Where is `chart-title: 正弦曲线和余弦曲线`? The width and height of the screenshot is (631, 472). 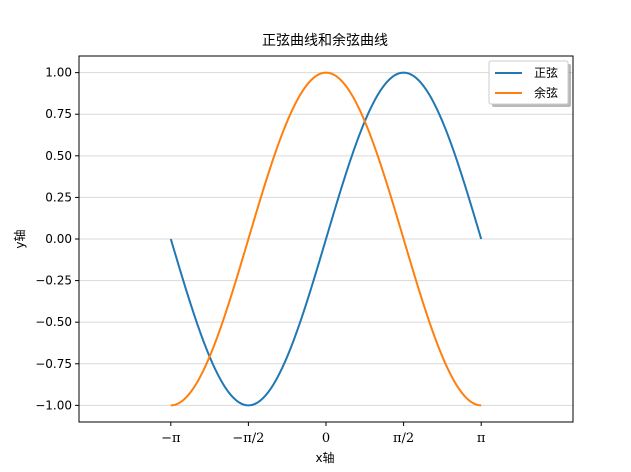 chart-title: 正弦曲线和余弦曲线 is located at coordinates (325, 40).